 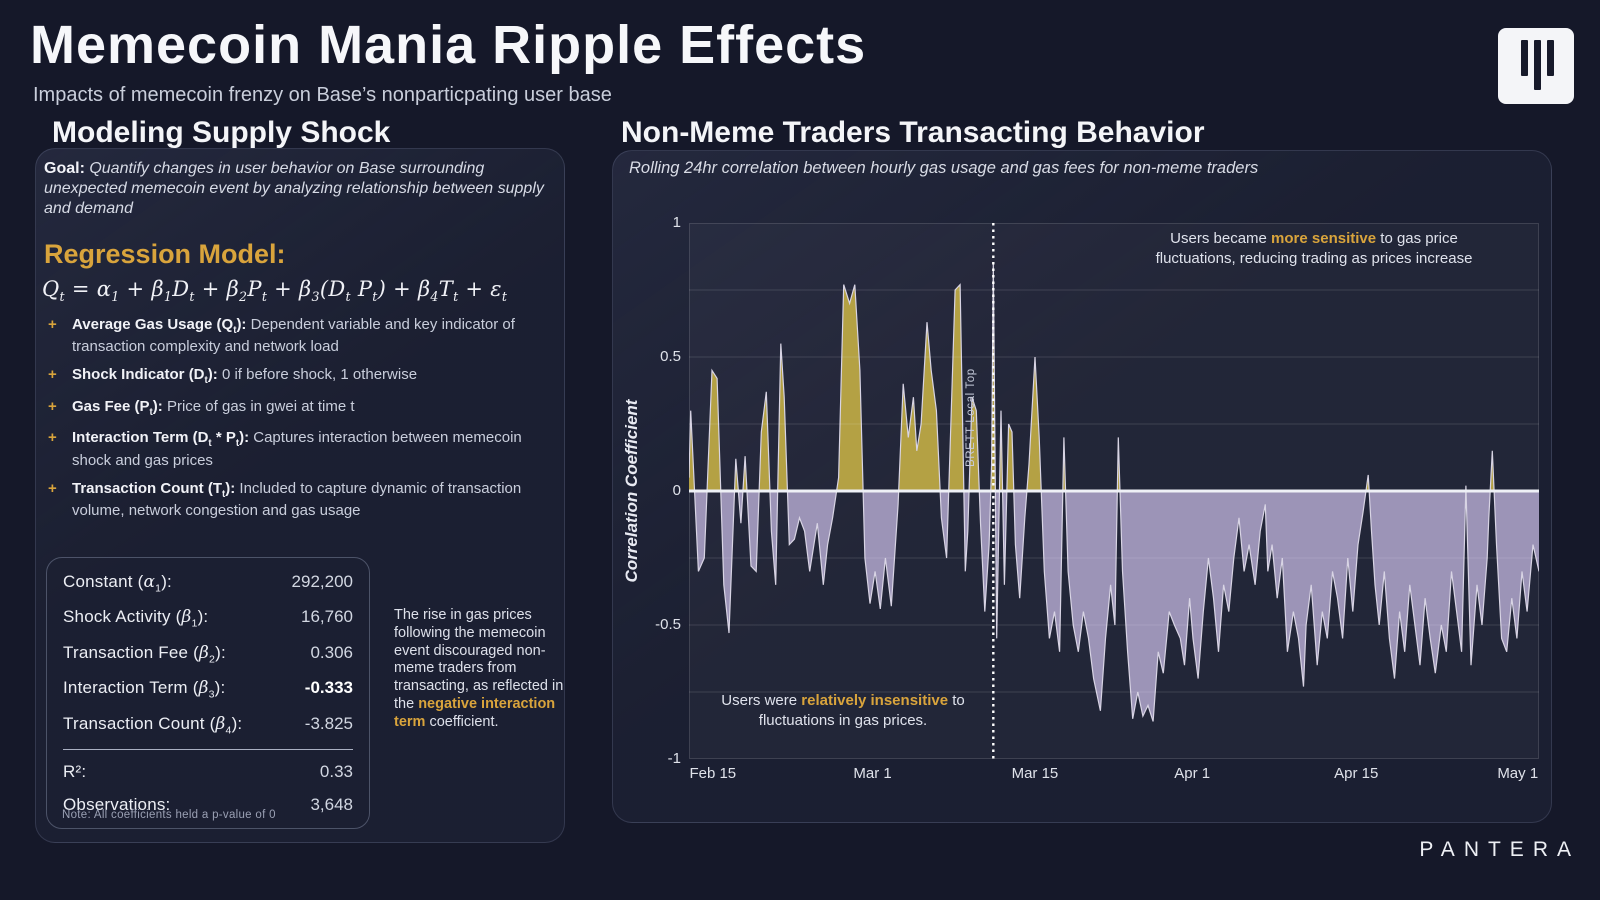 I want to click on annotation-pre: Users were, so click(x=761, y=700).